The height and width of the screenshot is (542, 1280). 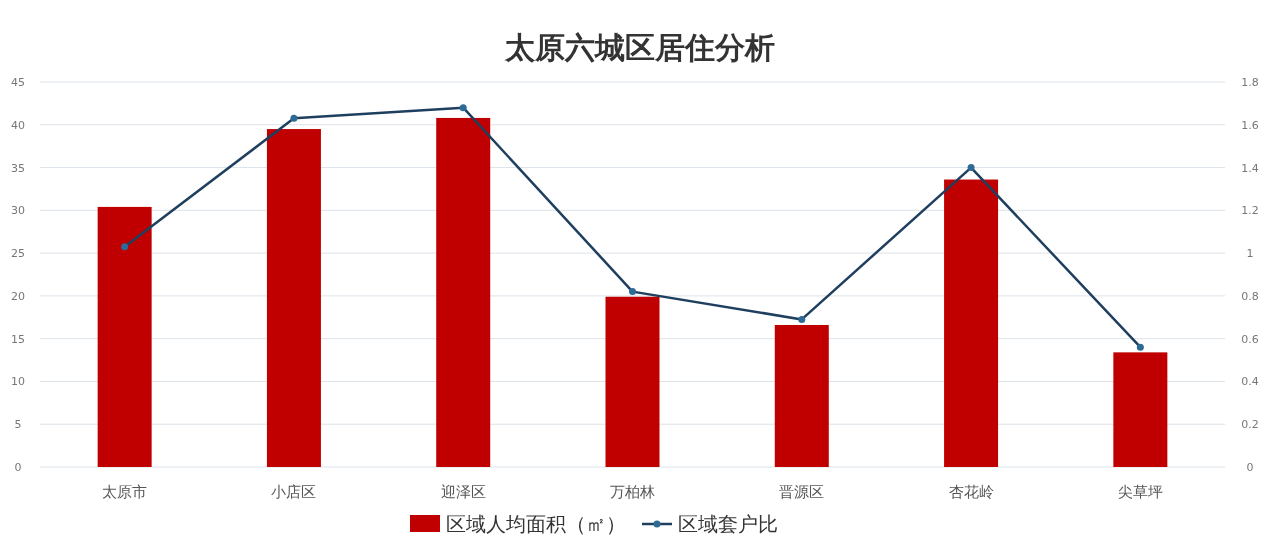 What do you see at coordinates (18, 425) in the screenshot?
I see `y-tick-label: 5` at bounding box center [18, 425].